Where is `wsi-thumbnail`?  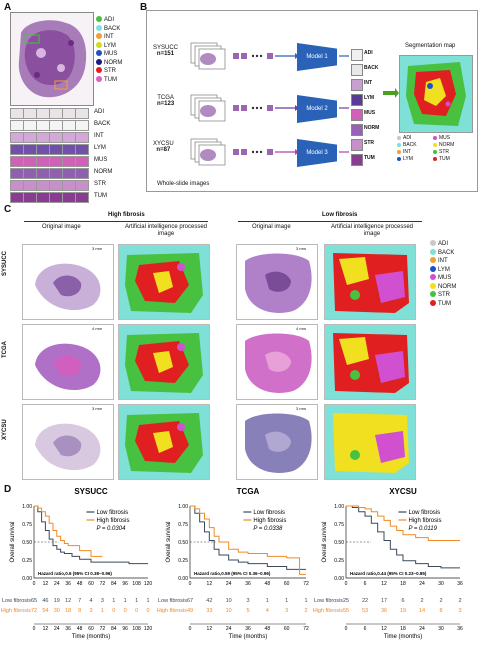 wsi-thumbnail is located at coordinates (52, 59).